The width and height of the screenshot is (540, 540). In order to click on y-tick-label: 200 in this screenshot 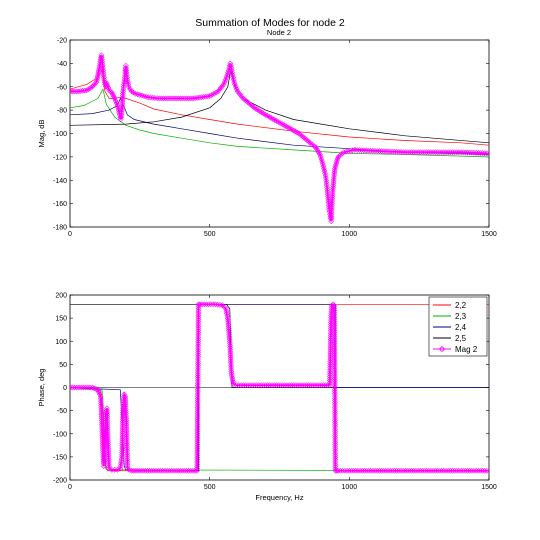, I will do `click(61, 296)`.